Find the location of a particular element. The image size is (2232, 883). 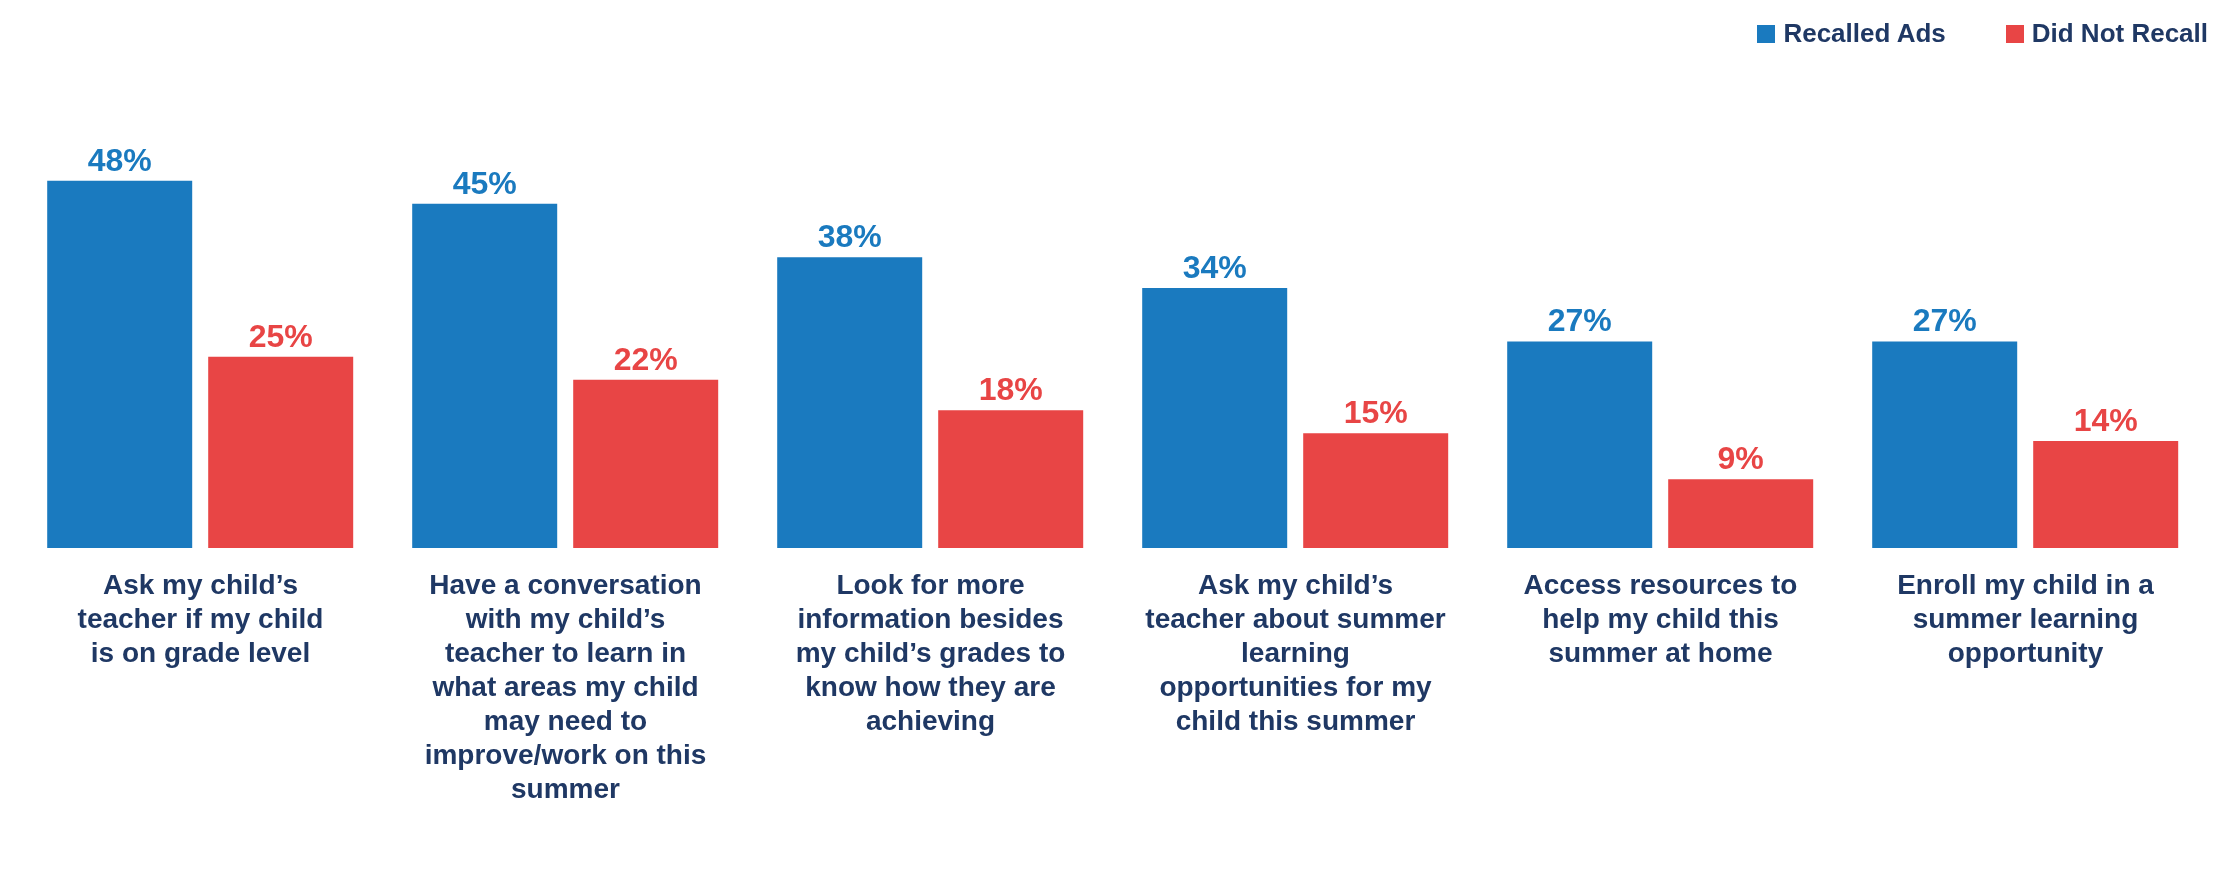

data-label: 9% is located at coordinates (1740, 458).